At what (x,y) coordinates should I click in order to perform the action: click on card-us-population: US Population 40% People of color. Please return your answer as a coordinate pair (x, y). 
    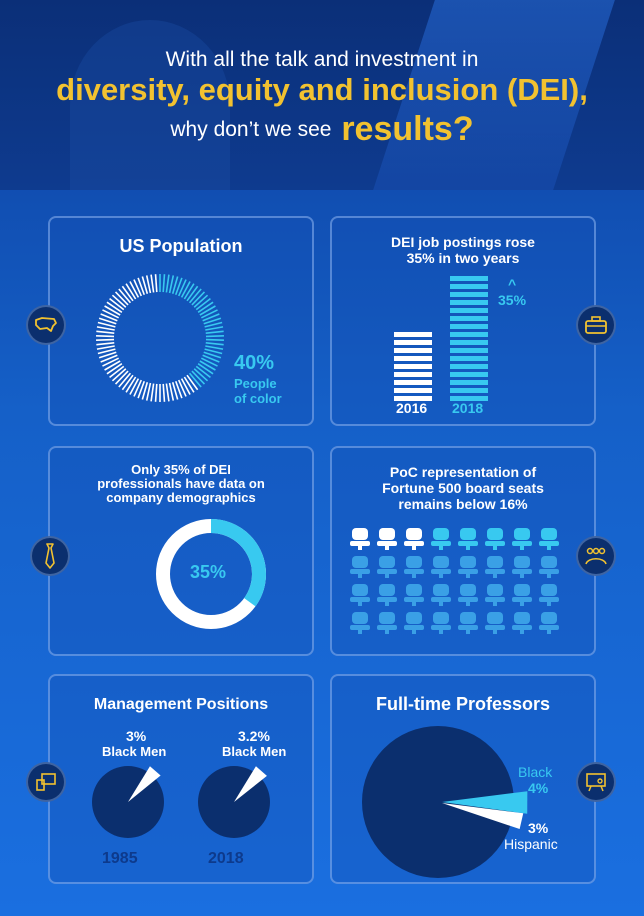
    Looking at the image, I should click on (181, 321).